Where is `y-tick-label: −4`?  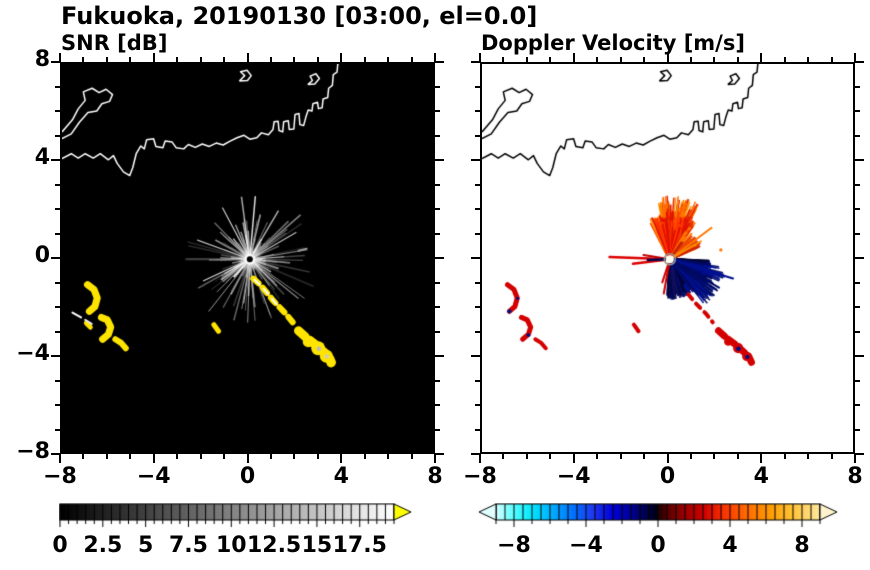
y-tick-label: −4 is located at coordinates (33, 353).